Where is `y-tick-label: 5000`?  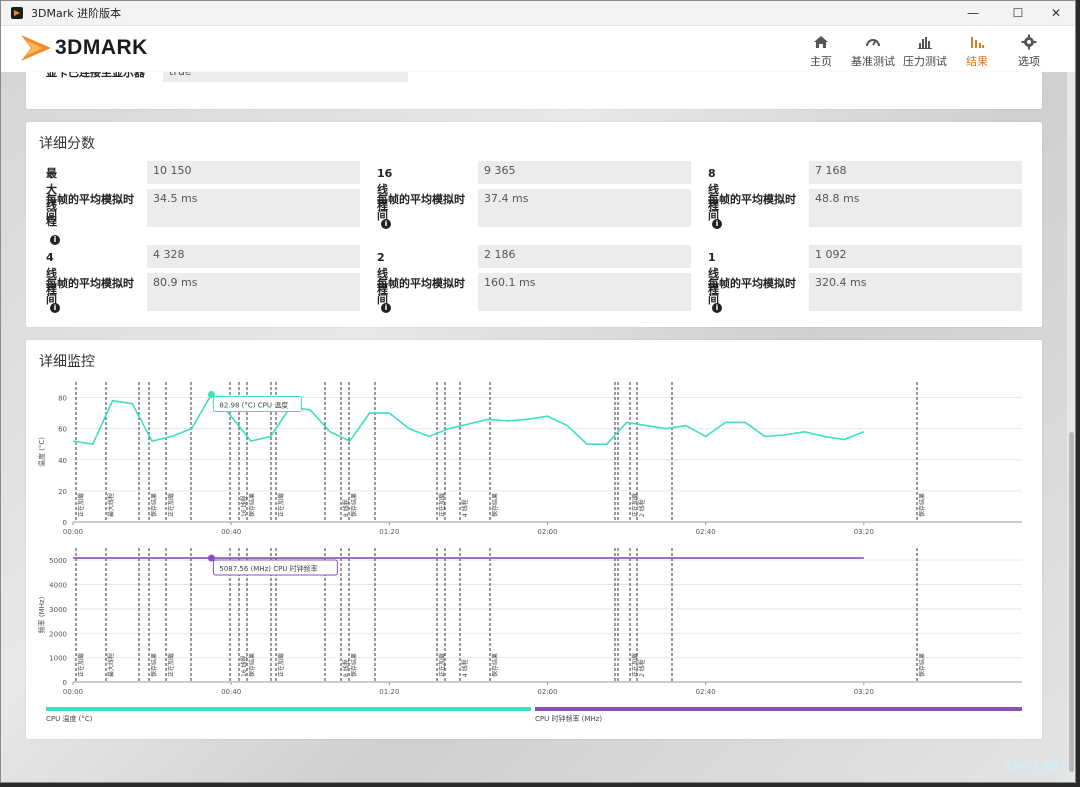
y-tick-label: 5000 is located at coordinates (58, 561).